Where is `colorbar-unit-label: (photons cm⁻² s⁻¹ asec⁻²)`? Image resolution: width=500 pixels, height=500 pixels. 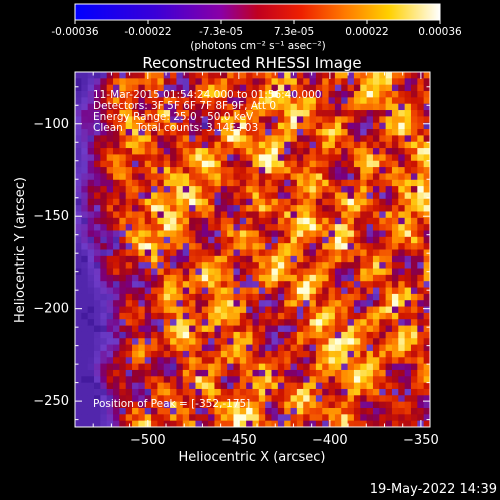 colorbar-unit-label: (photons cm⁻² s⁻¹ asec⁻²) is located at coordinates (257, 46).